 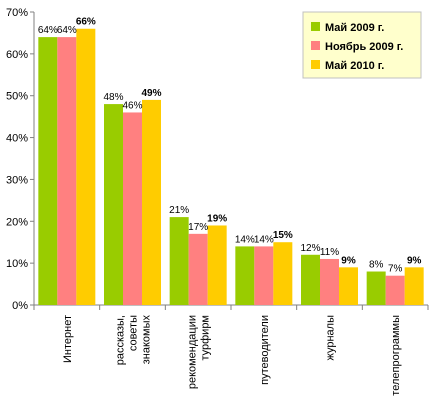 I want to click on category-label-line: журналы, so click(x=331, y=338).